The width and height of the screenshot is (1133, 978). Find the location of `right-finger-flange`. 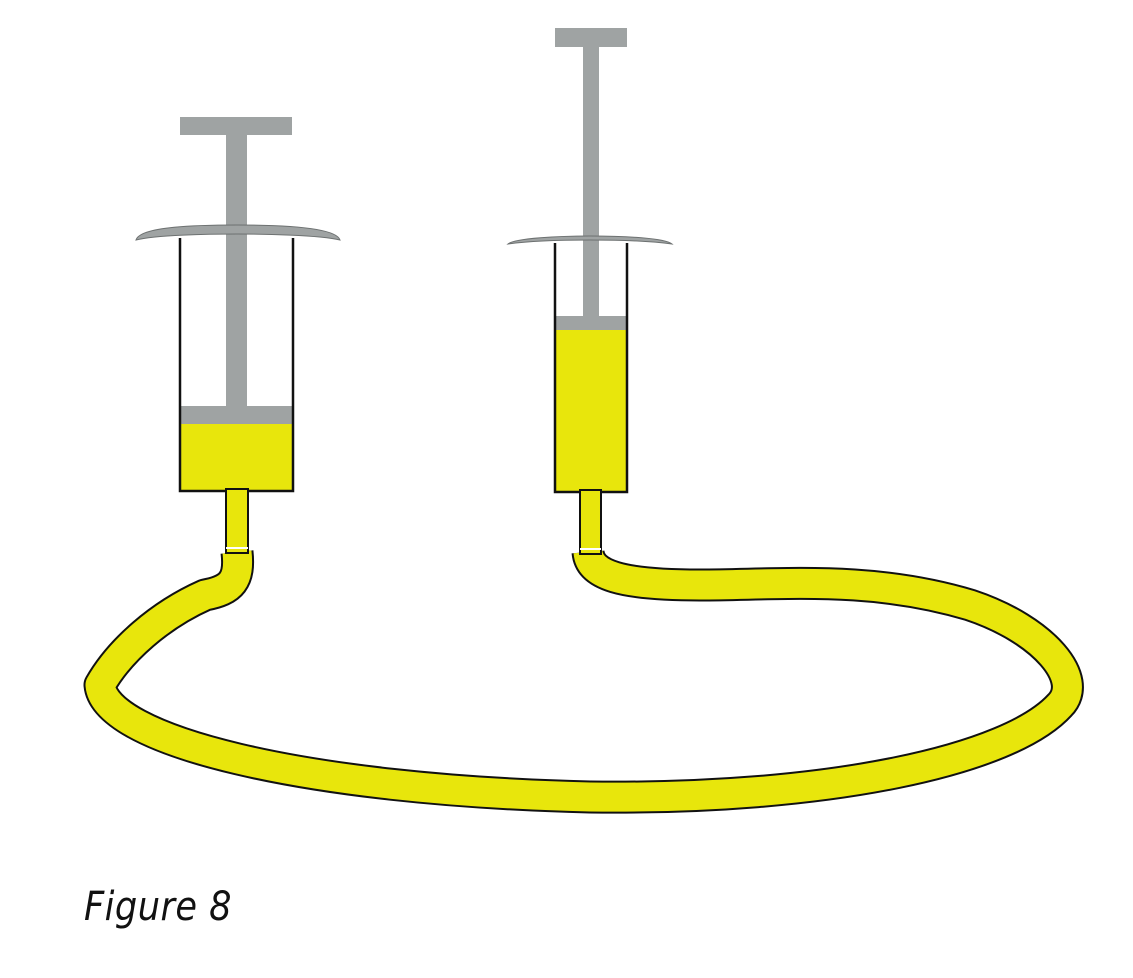

right-finger-flange is located at coordinates (590, 240).